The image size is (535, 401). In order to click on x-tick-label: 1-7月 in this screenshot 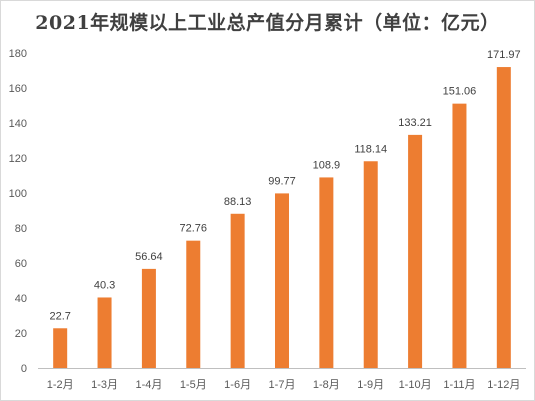, I will do `click(282, 385)`.